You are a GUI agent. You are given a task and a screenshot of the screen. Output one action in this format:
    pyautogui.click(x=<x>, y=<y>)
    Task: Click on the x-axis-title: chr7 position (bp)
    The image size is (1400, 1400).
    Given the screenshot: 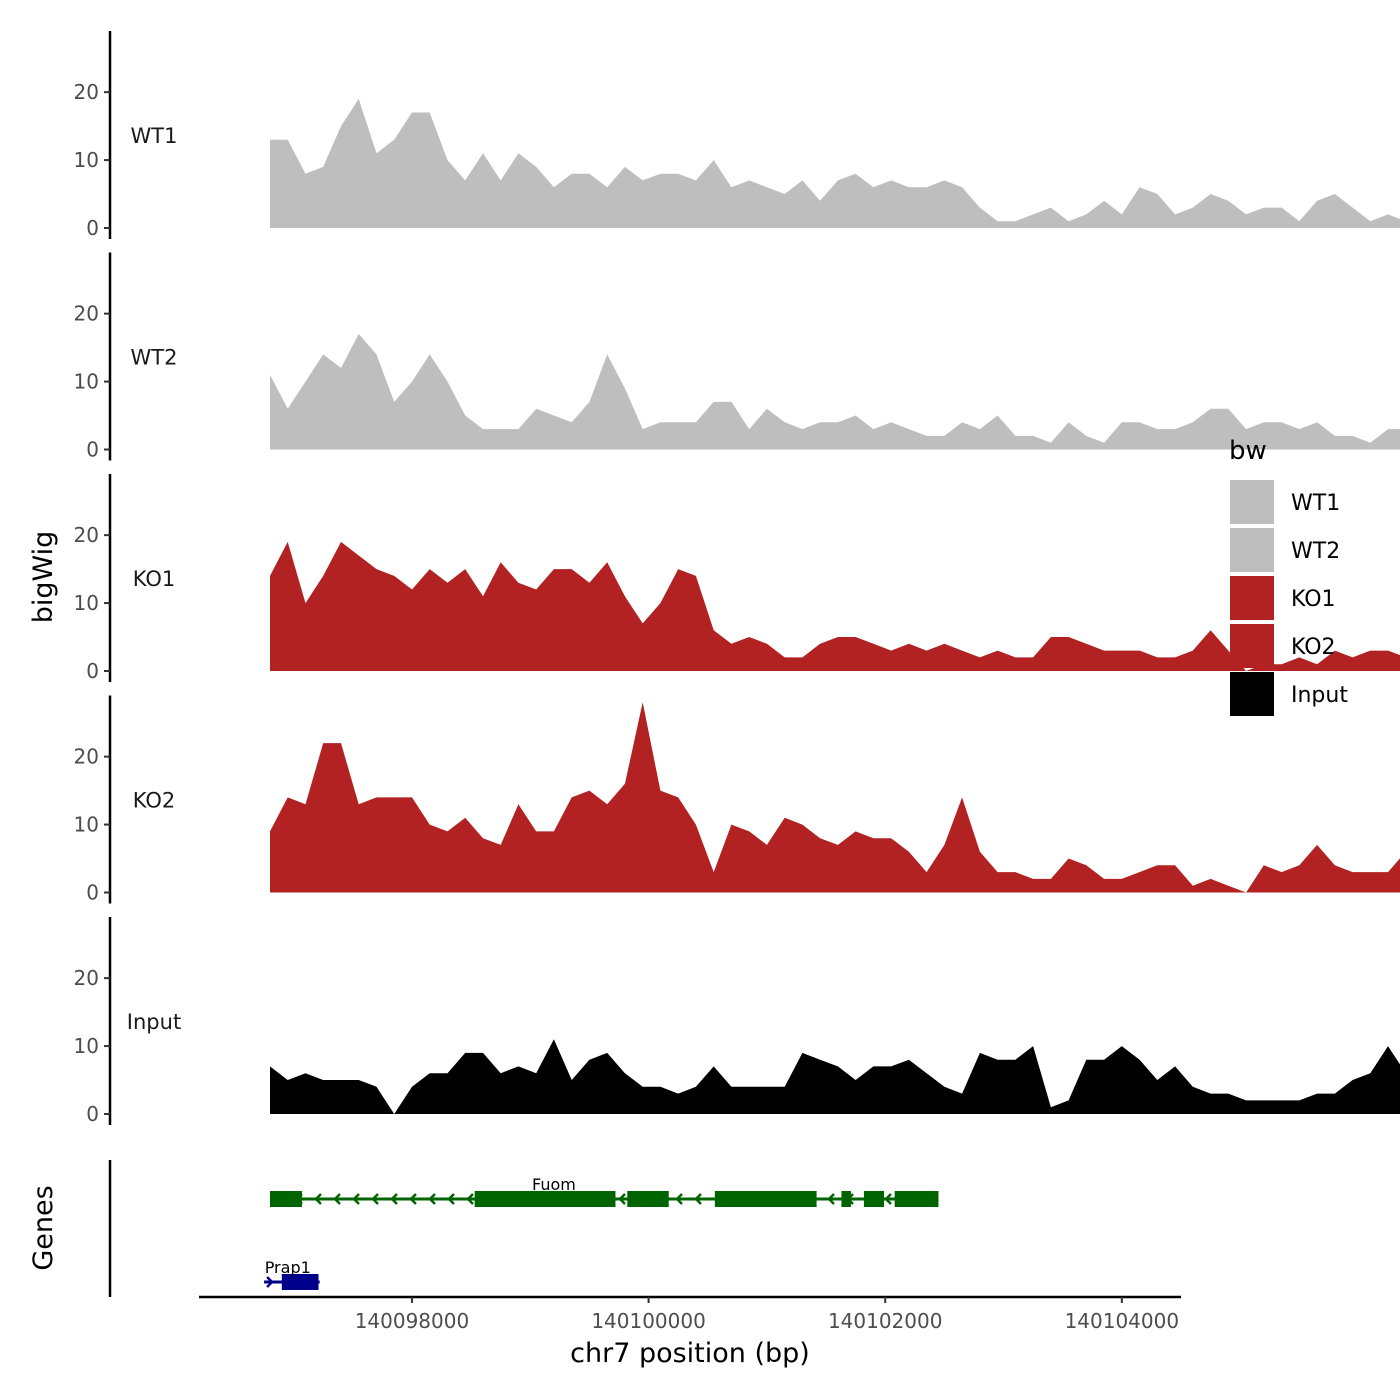 What is the action you would take?
    pyautogui.click(x=690, y=1353)
    